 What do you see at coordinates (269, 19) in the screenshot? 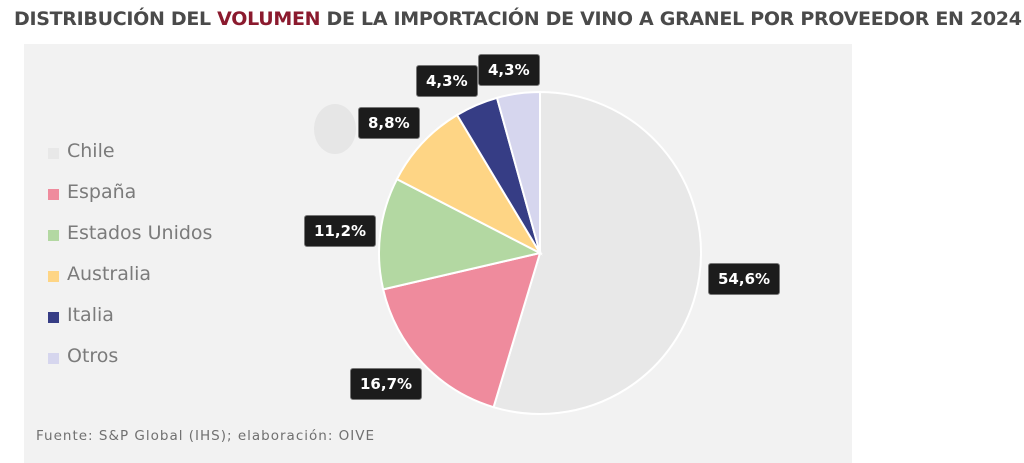
I see `title-highlight: VOLUMEN` at bounding box center [269, 19].